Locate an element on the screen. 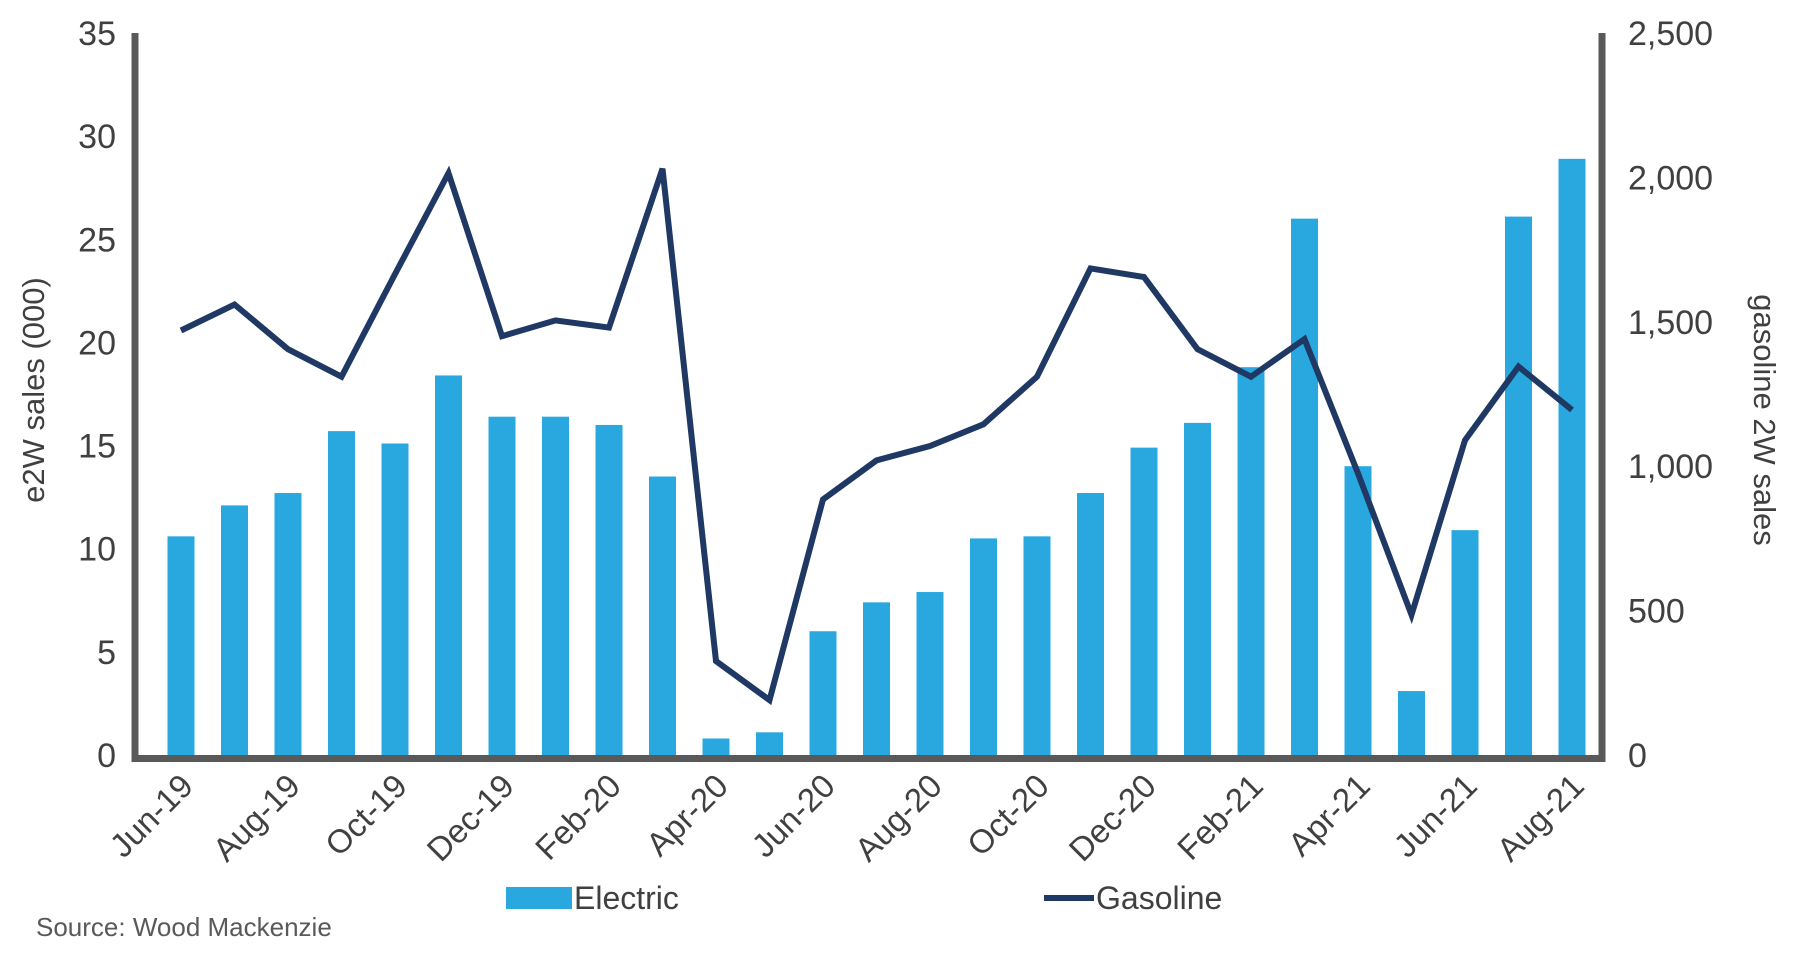 This screenshot has width=1800, height=968. x-axis-tick-Aug-19: Aug-19 is located at coordinates (256, 817).